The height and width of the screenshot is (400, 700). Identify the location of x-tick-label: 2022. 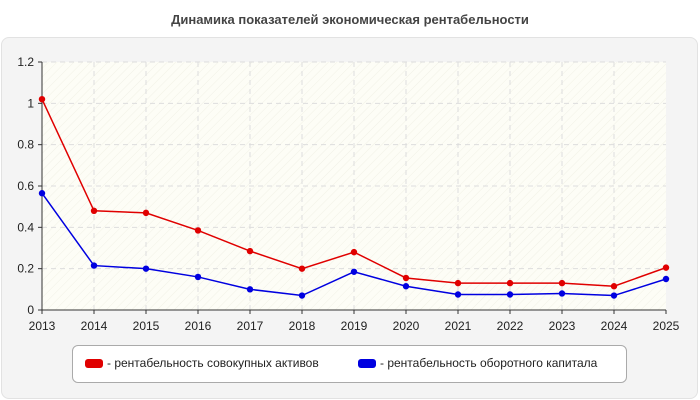
(510, 326).